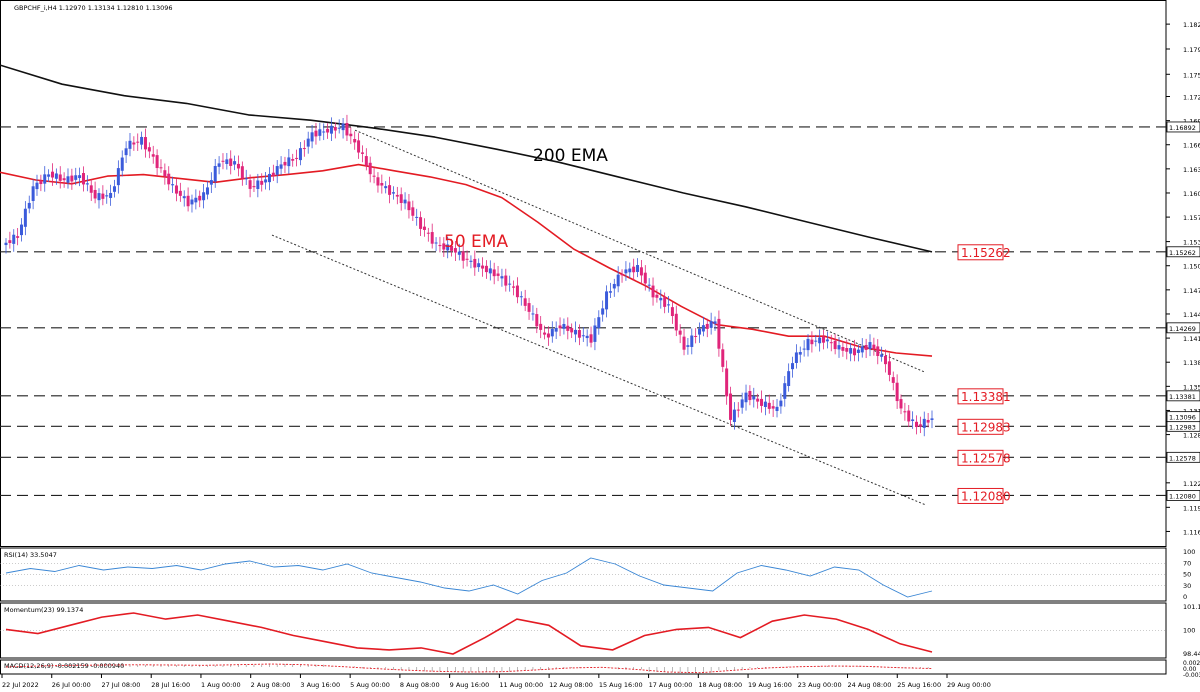 The height and width of the screenshot is (692, 1200). Describe the element at coordinates (1191, 218) in the screenshot. I see `y-tick-label: 1.15715` at that location.